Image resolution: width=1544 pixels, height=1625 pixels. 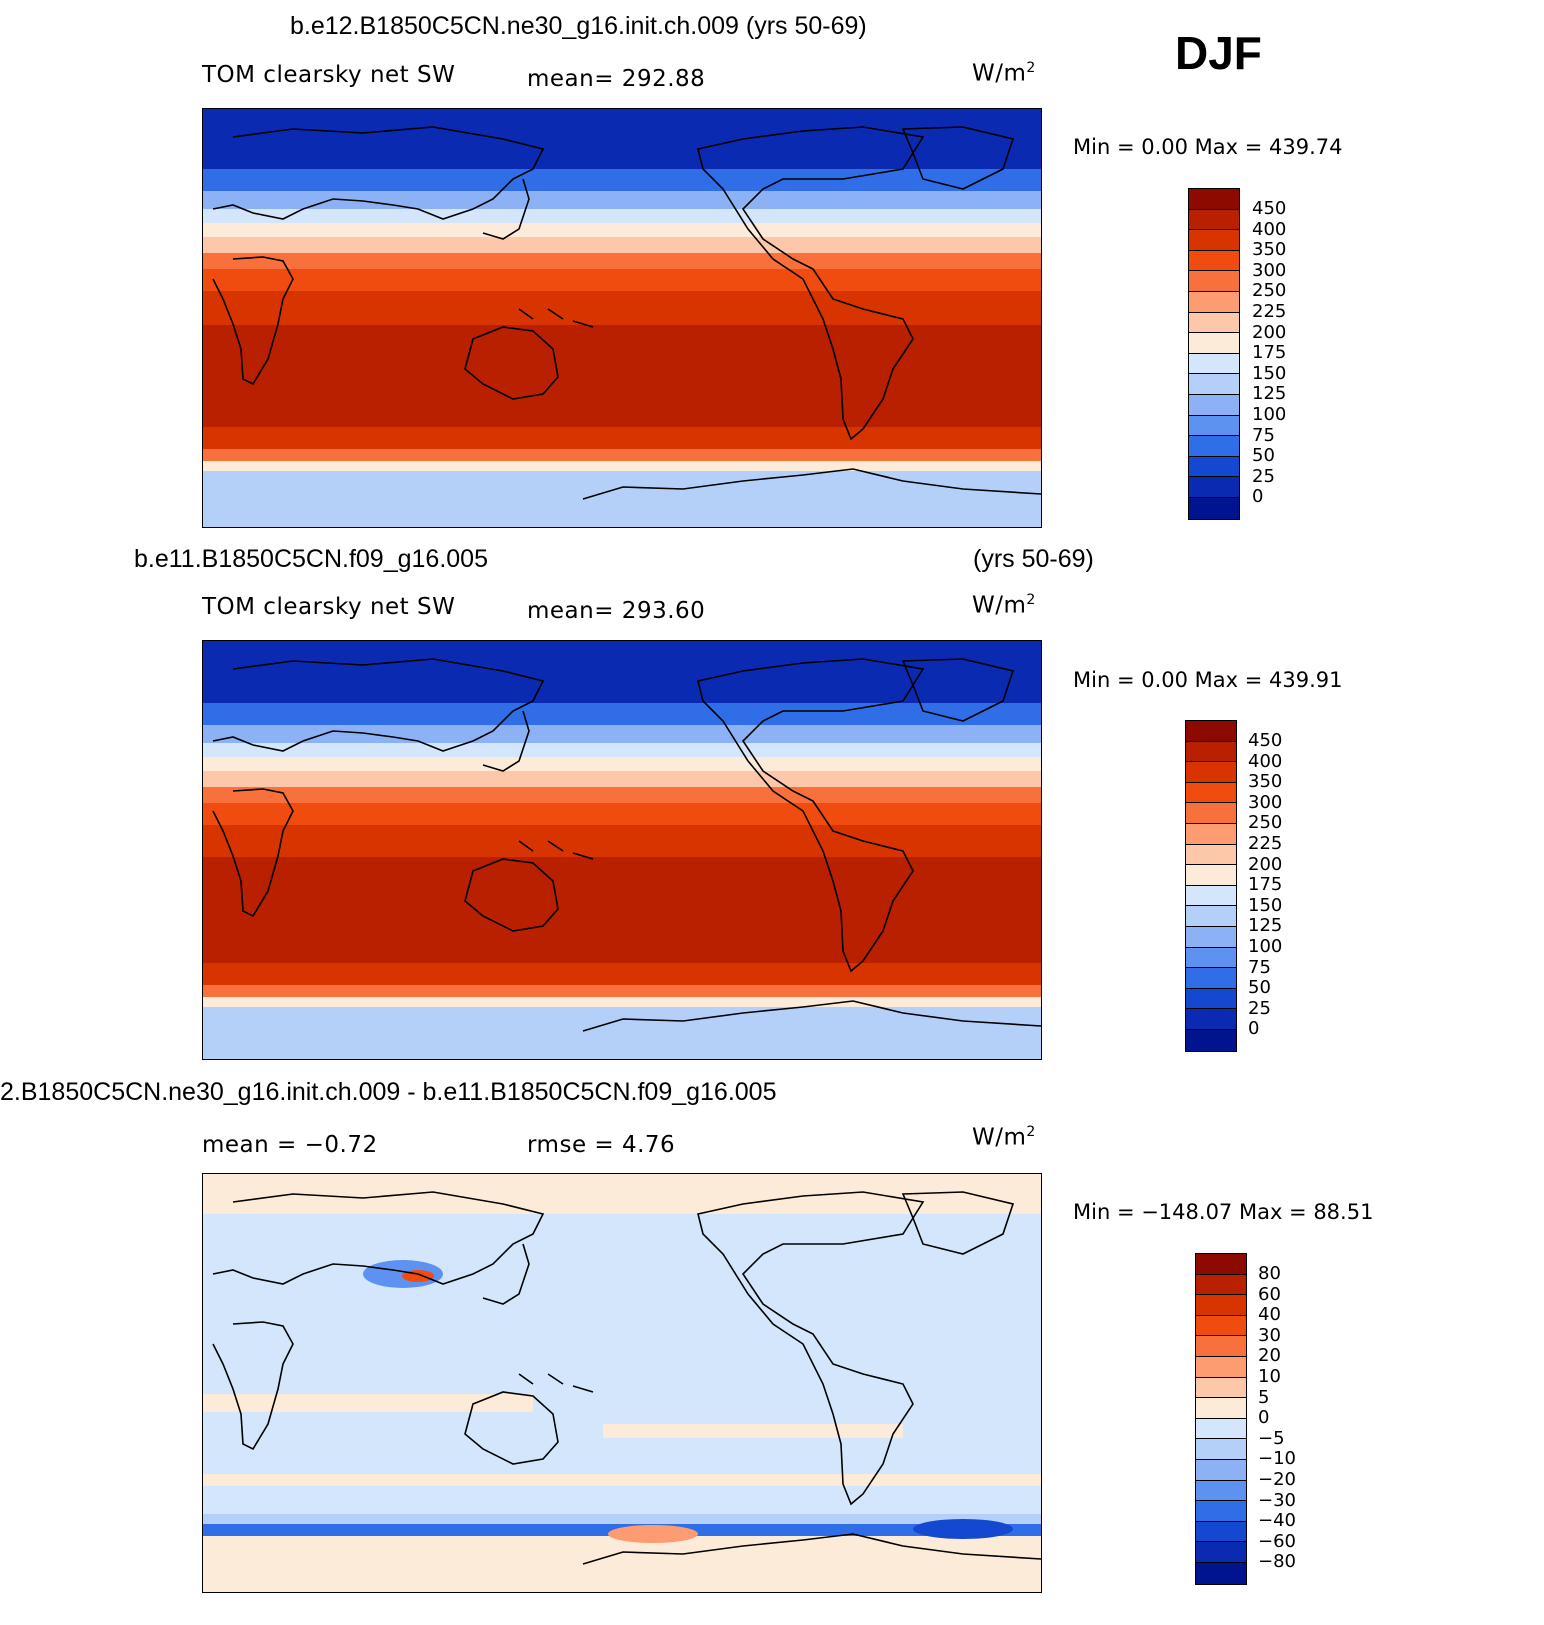 I want to click on panel3-cbar-label: 30, so click(x=1269, y=1335).